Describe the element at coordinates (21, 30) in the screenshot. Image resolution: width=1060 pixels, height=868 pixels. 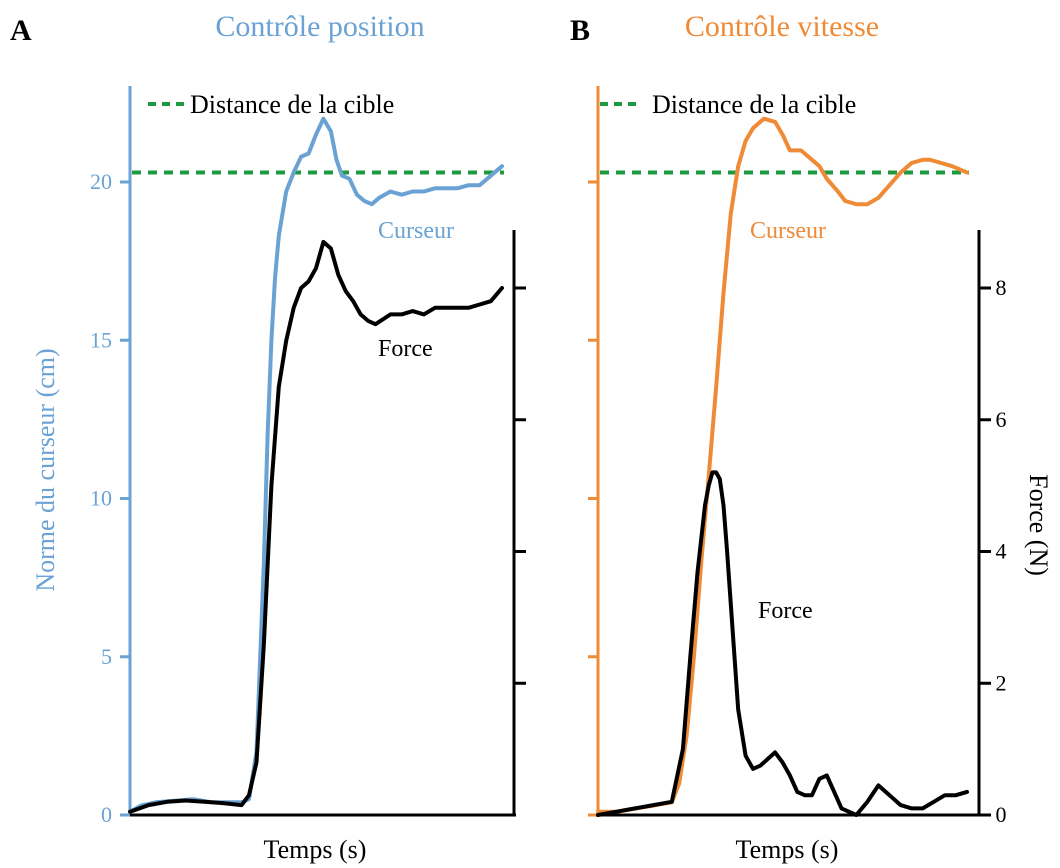
I see `panel-a-letter: A` at that location.